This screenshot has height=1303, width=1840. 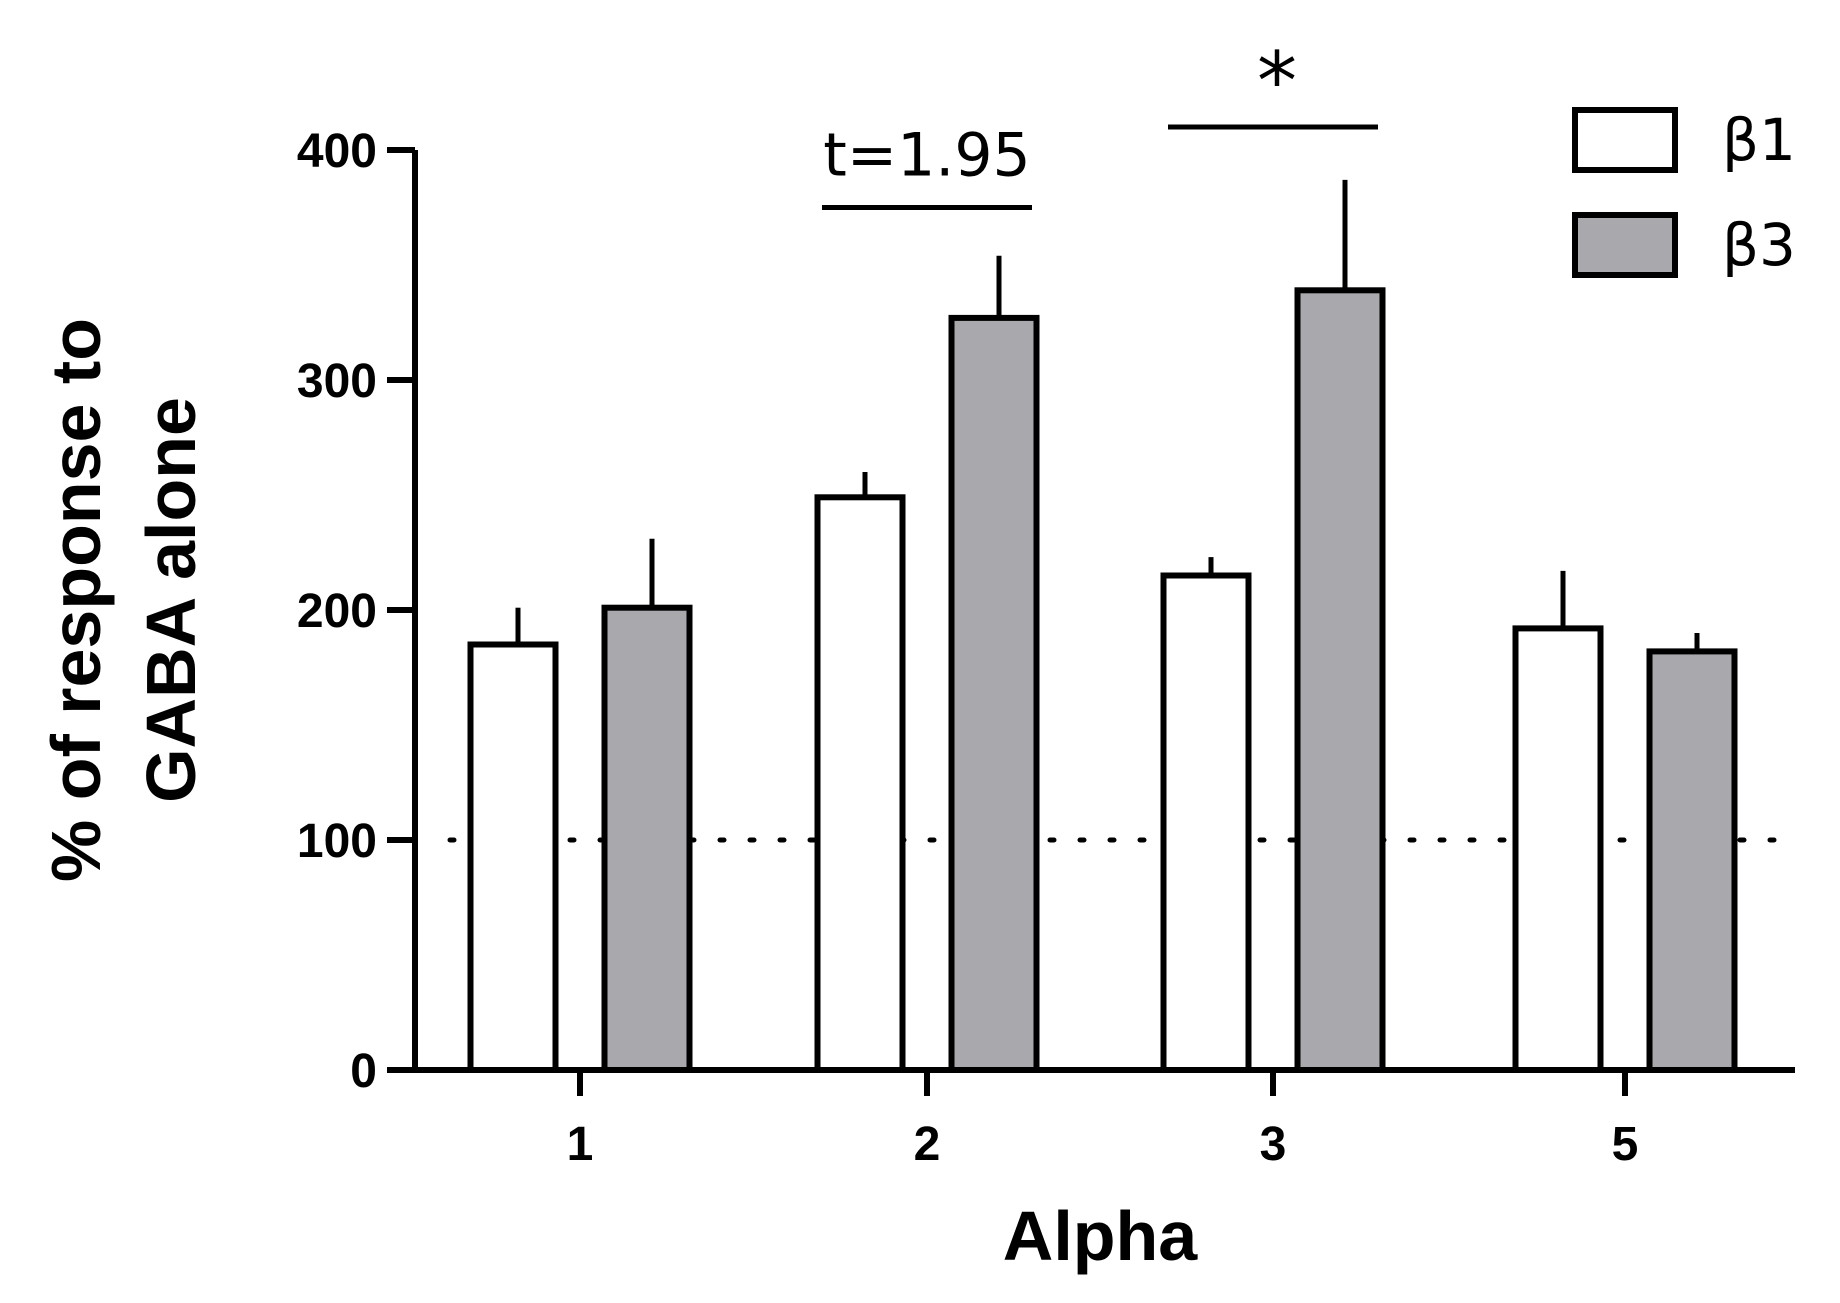 What do you see at coordinates (171, 600) in the screenshot?
I see `y-axis-title-line-2: GABA alone` at bounding box center [171, 600].